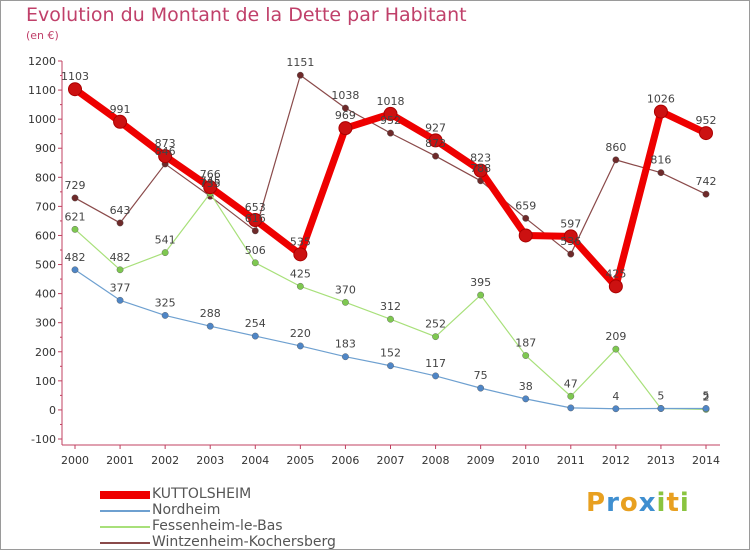 The width and height of the screenshot is (750, 550). What do you see at coordinates (210, 174) in the screenshot?
I see `data-label: 766` at bounding box center [210, 174].